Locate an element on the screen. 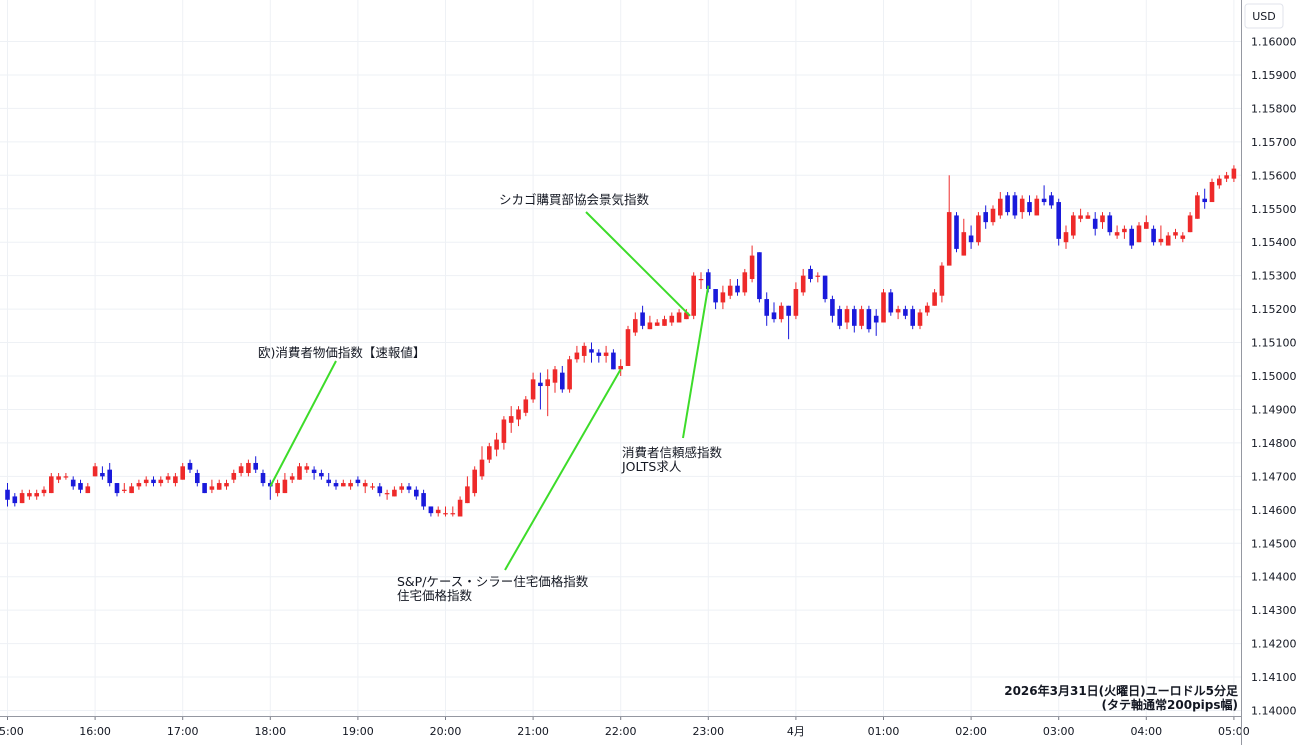  y-tick-label: 1.15600 is located at coordinates (1274, 175).